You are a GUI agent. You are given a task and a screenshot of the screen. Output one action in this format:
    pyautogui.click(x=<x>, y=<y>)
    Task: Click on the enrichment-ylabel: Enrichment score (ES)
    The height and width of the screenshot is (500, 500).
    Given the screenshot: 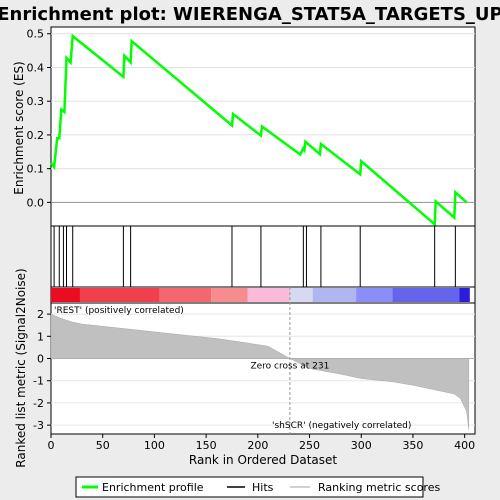 What is the action you would take?
    pyautogui.click(x=19, y=127)
    